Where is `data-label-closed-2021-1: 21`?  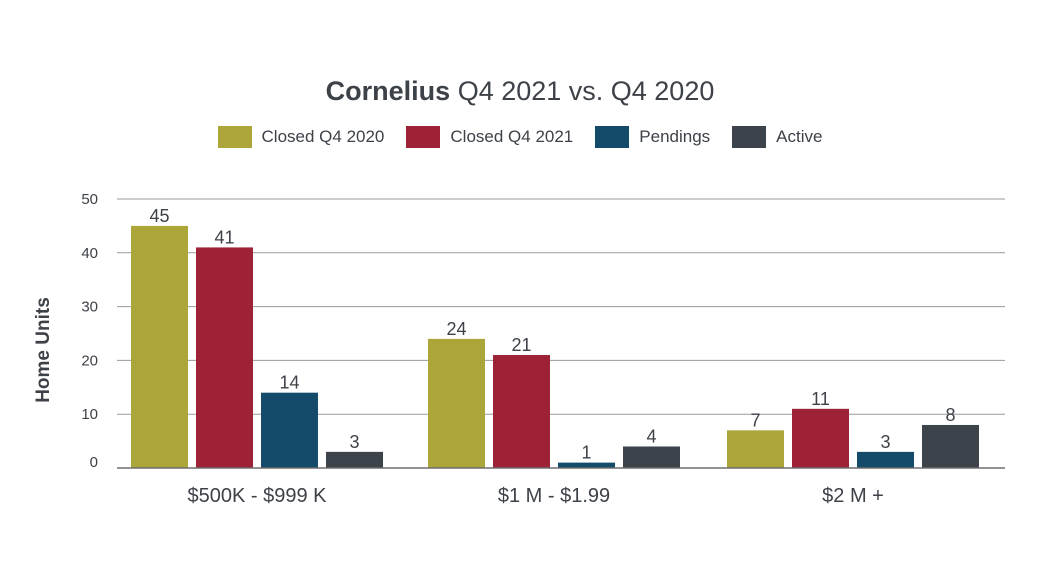 data-label-closed-2021-1: 21 is located at coordinates (521, 345).